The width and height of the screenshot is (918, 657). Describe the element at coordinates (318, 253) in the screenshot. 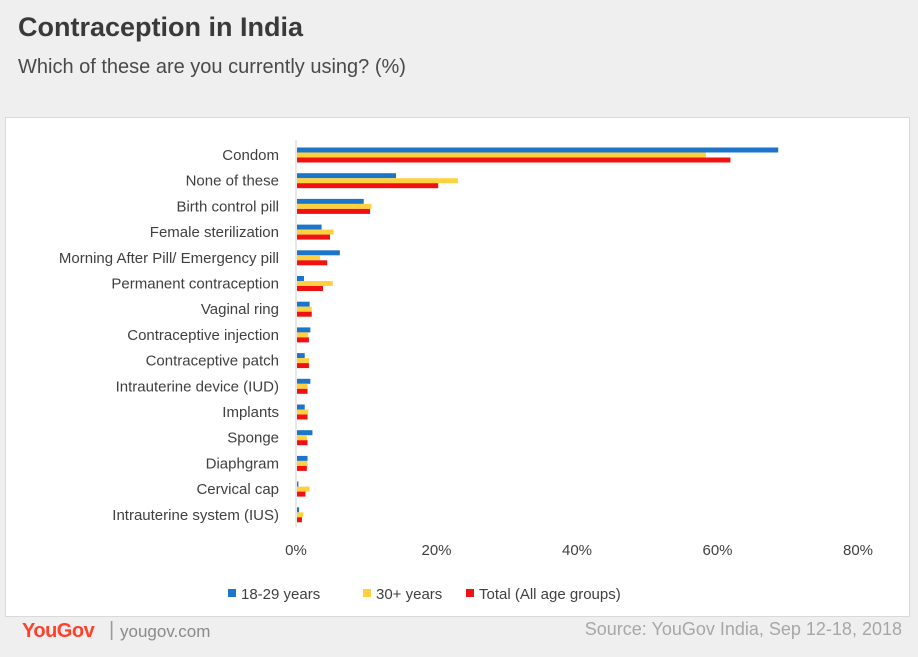

I see `bar-18-29-years-morning-after-pill-emergency-pill` at that location.